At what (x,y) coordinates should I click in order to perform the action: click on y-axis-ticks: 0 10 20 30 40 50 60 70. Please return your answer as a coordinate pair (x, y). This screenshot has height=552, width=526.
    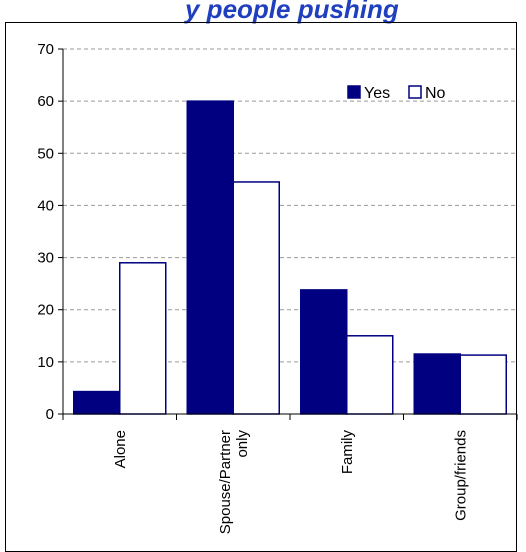
    Looking at the image, I should click on (50, 232).